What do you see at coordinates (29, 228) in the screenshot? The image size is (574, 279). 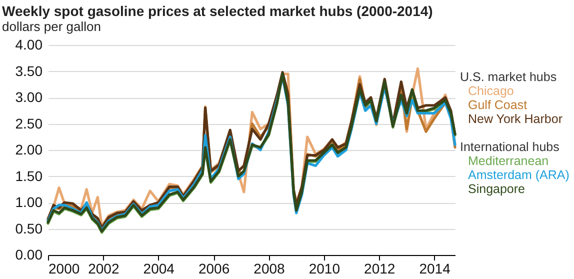 I see `y-tick-label: 0.50` at bounding box center [29, 228].